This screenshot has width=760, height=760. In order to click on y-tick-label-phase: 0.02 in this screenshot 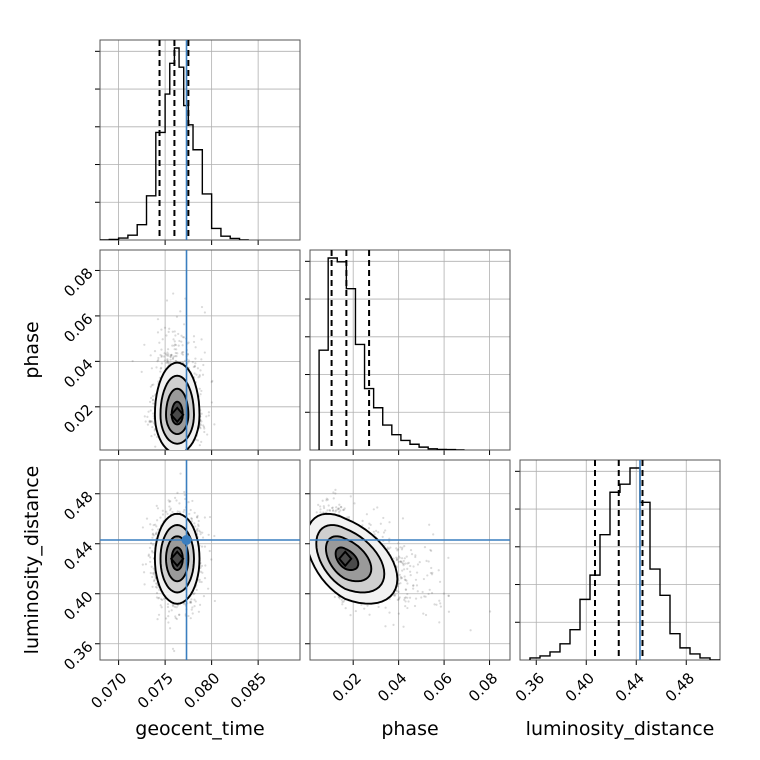, I will do `click(78, 419)`.